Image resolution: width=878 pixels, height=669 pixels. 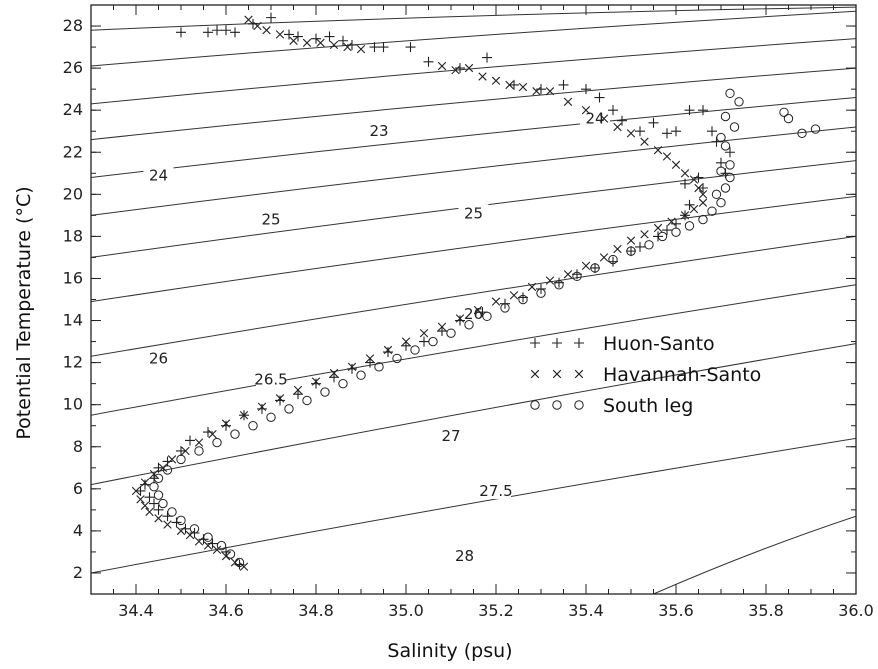 I want to click on x-tick-label: 34.6, so click(x=226, y=610).